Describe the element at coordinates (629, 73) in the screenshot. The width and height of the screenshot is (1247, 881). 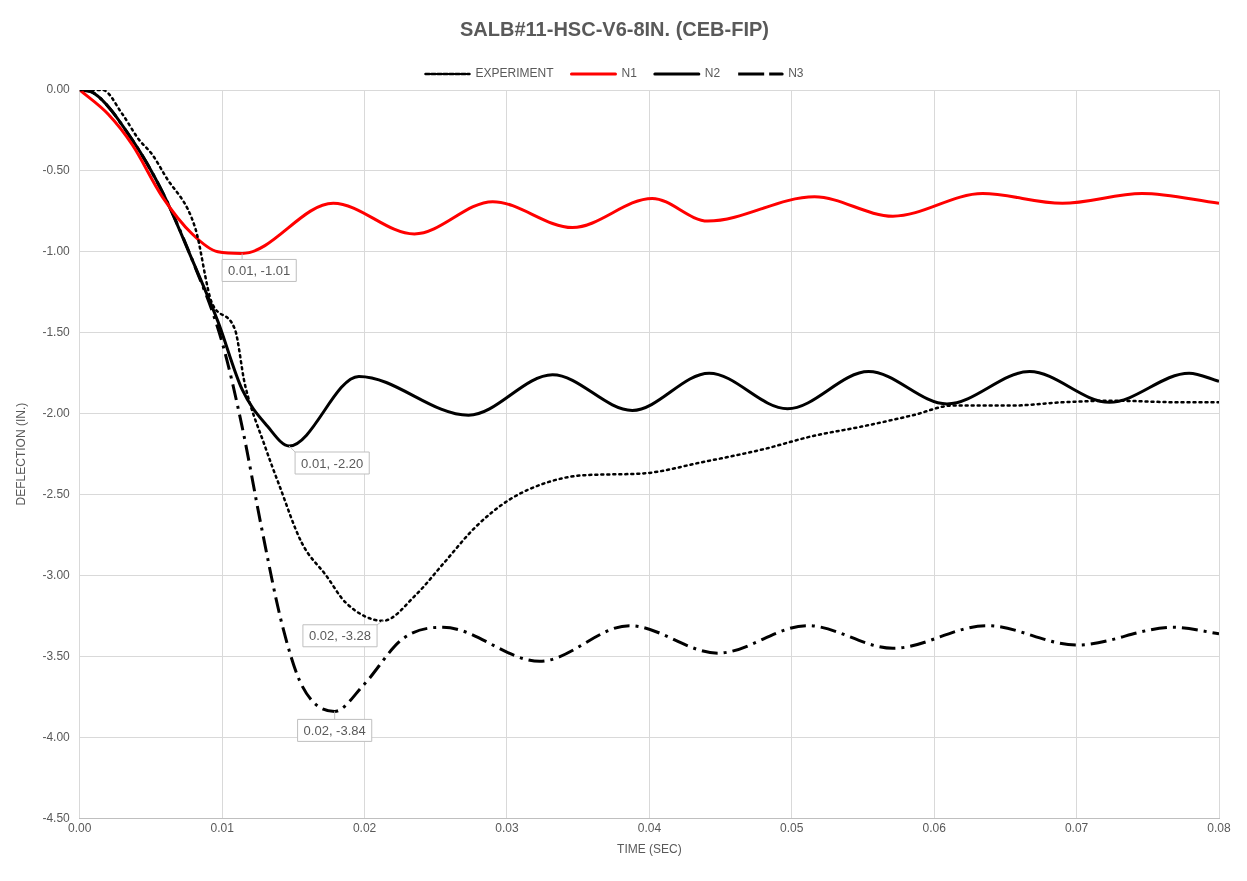
I see `legend-label: N1` at that location.